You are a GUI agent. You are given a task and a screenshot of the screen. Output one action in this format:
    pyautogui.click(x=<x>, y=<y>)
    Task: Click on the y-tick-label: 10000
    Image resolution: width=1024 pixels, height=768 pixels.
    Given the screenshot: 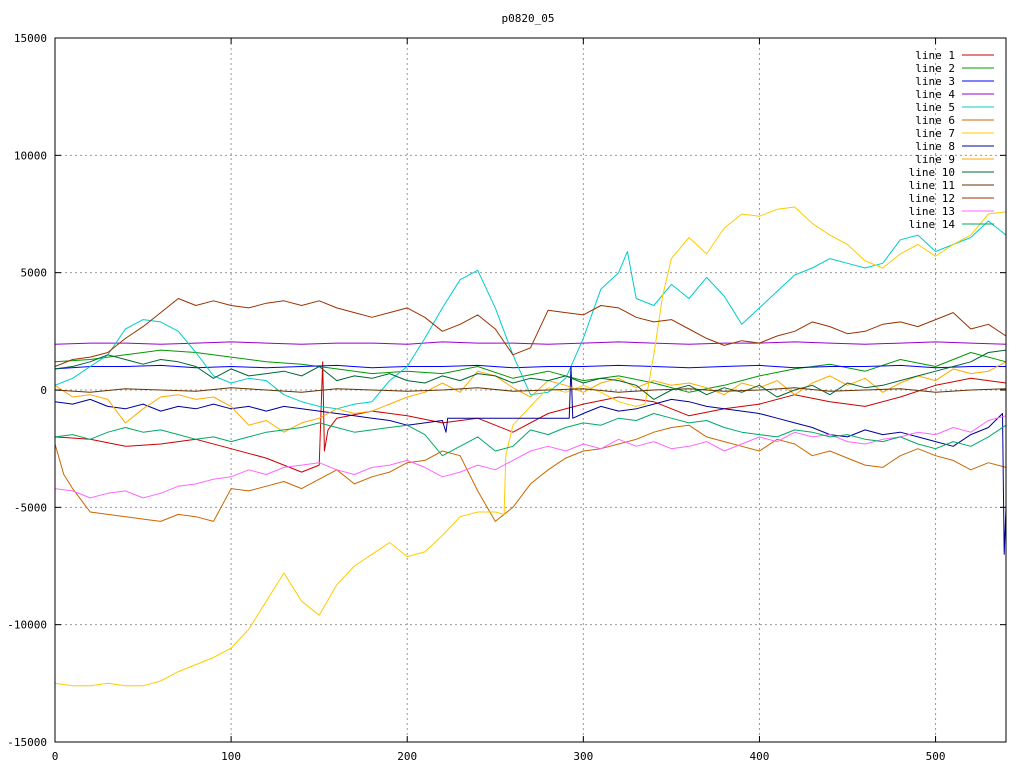 What is the action you would take?
    pyautogui.click(x=30, y=155)
    